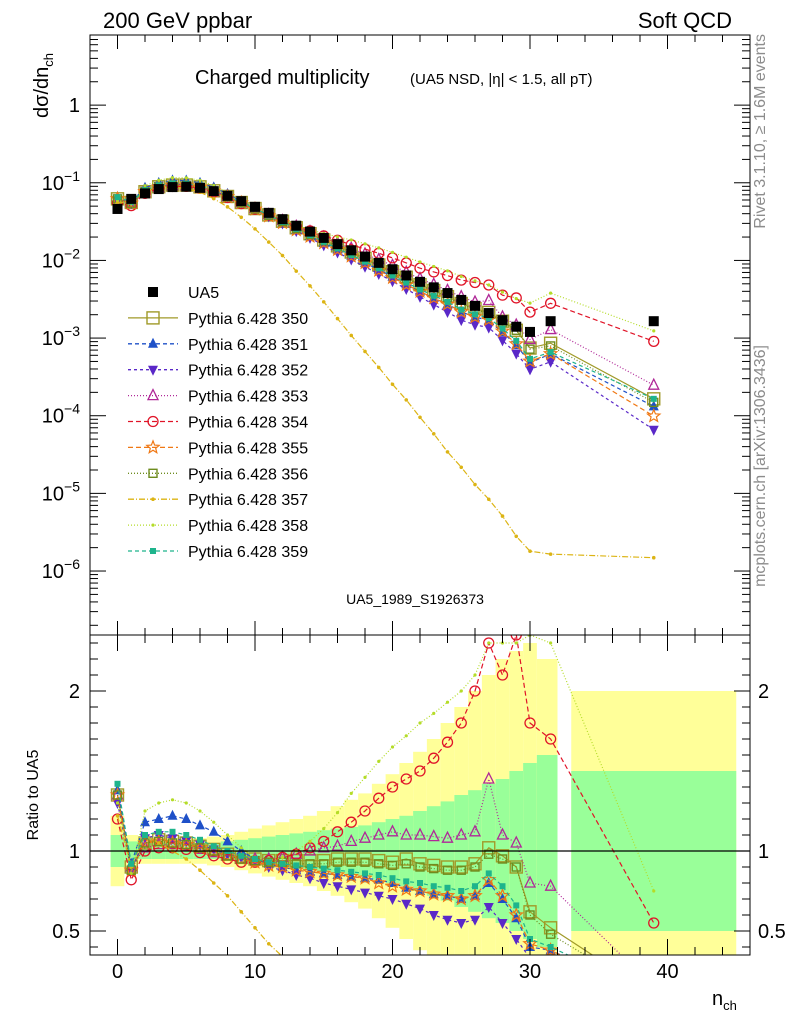  Describe the element at coordinates (724, 1000) in the screenshot. I see `x-axis-label: nch` at that location.